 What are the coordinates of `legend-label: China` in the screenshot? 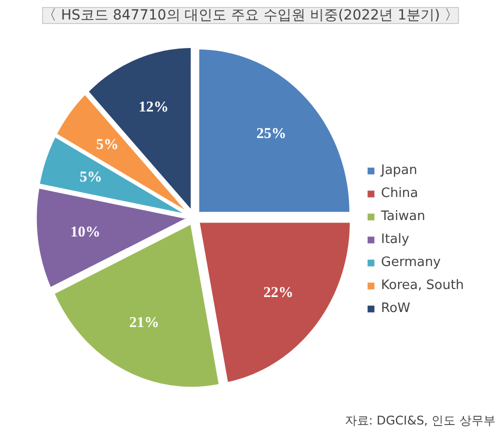 It's located at (399, 193).